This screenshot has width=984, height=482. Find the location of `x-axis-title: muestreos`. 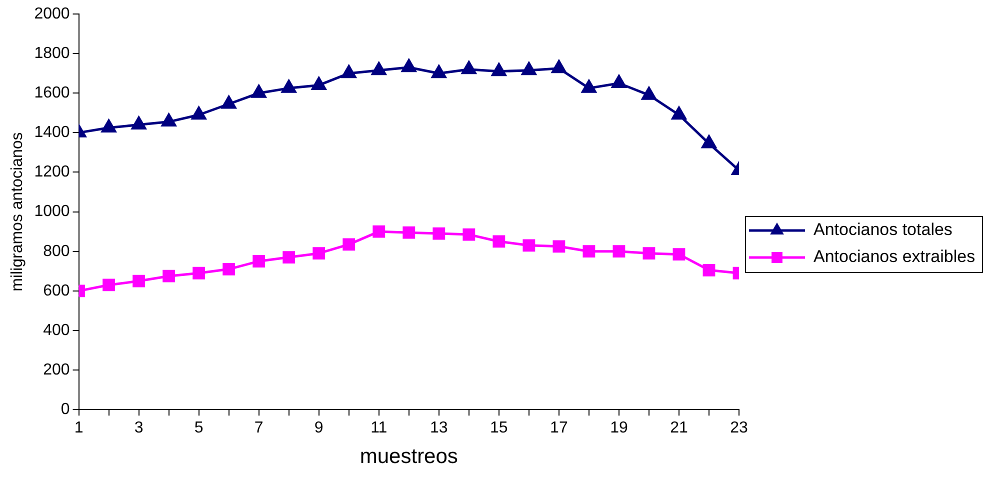

x-axis-title: muestreos is located at coordinates (409, 456).